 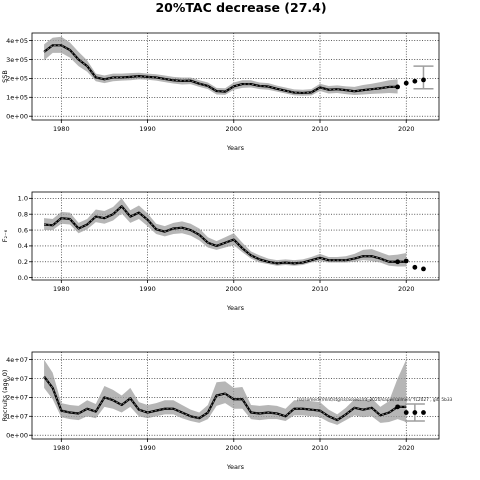 What do you see at coordinates (17, 60) in the screenshot?
I see `y-tick-label: 3e+05` at bounding box center [17, 60].